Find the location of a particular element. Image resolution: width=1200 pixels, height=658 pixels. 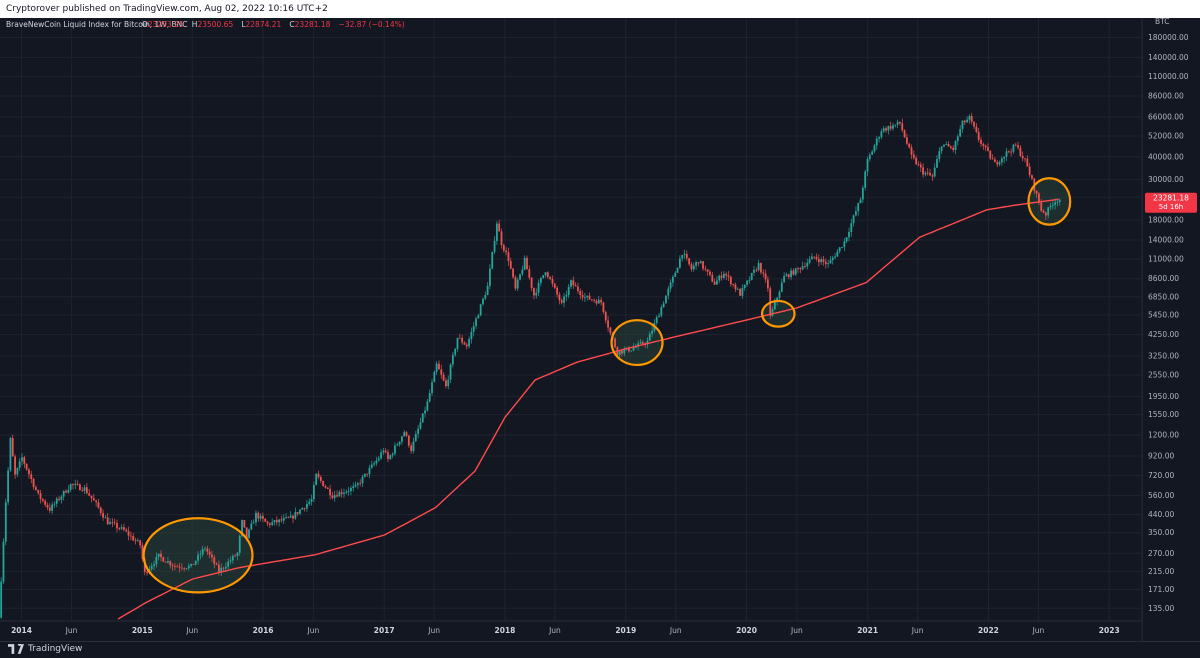

price-tick-label: 11000.00 is located at coordinates (1166, 259).